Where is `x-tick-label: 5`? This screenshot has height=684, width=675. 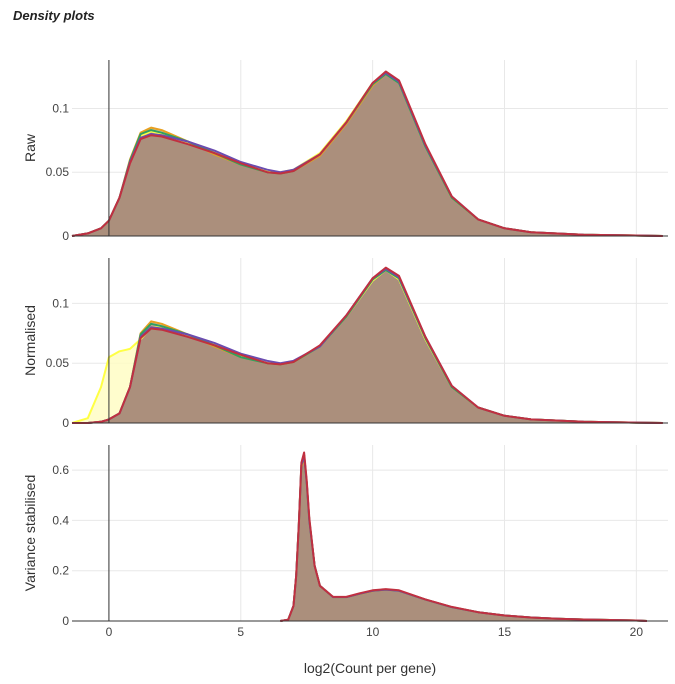
x-tick-label: 5 is located at coordinates (240, 632).